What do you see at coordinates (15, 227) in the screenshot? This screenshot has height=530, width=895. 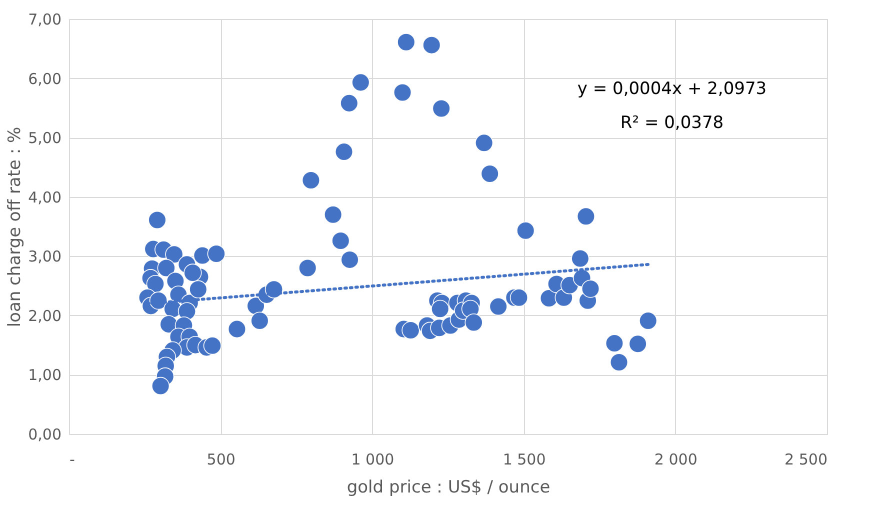 I see `y-axis-title: loan charge off rate : %` at bounding box center [15, 227].